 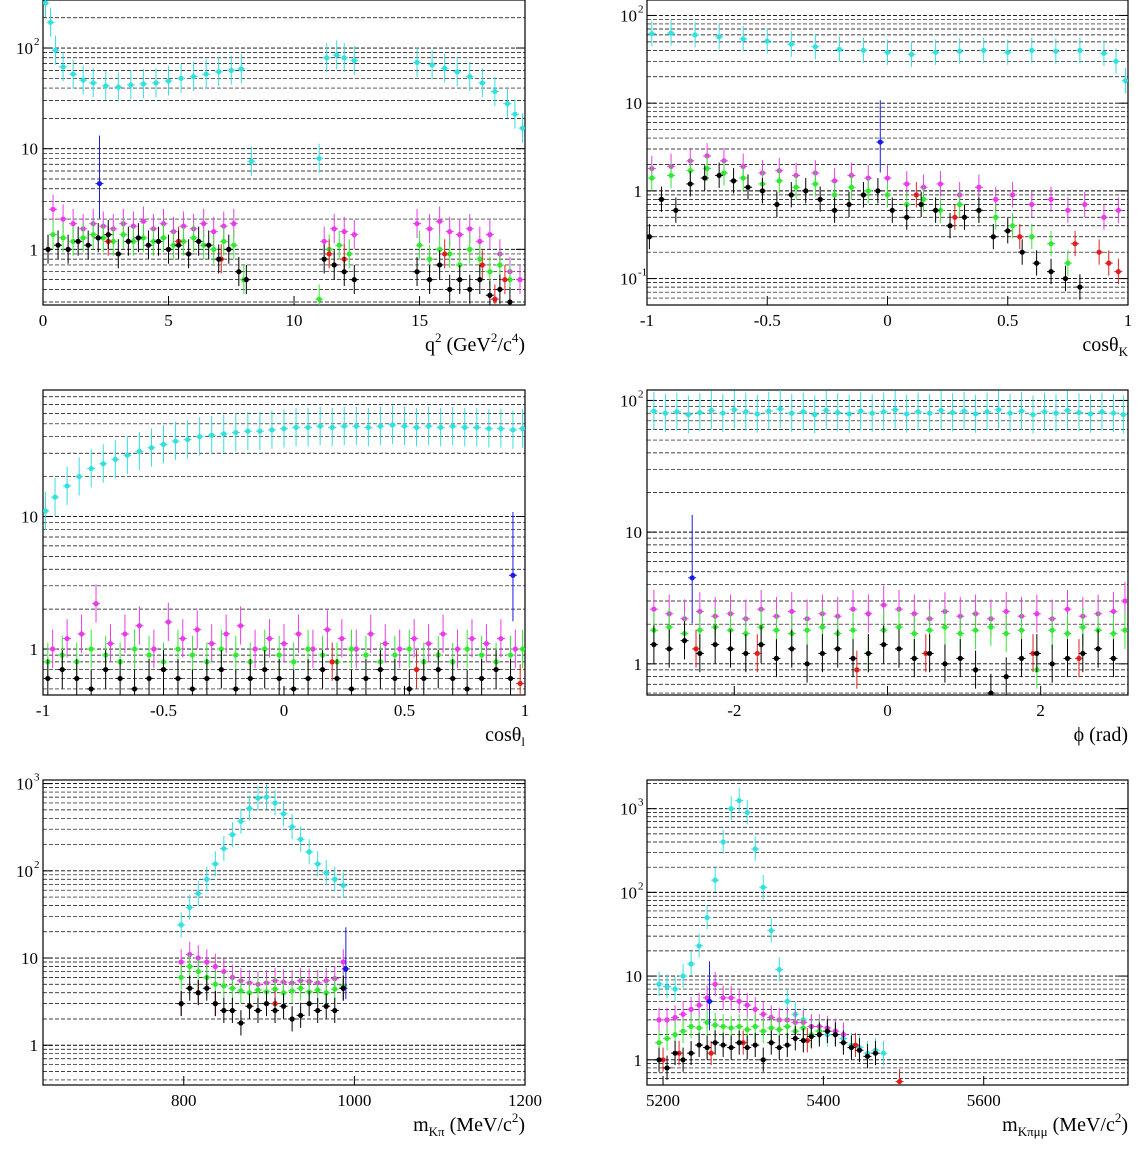 I want to click on series-cyan, so click(x=284, y=88).